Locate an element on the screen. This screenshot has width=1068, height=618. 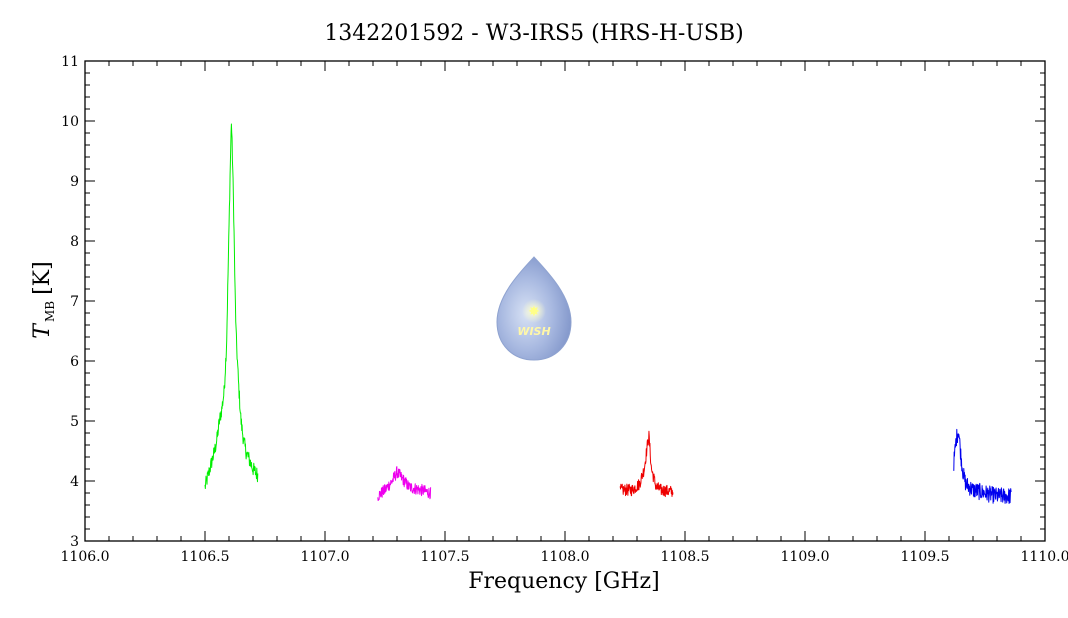
chart-title: 1342201592 - W3-IRS5 (HRS-H-USB) is located at coordinates (533, 33).